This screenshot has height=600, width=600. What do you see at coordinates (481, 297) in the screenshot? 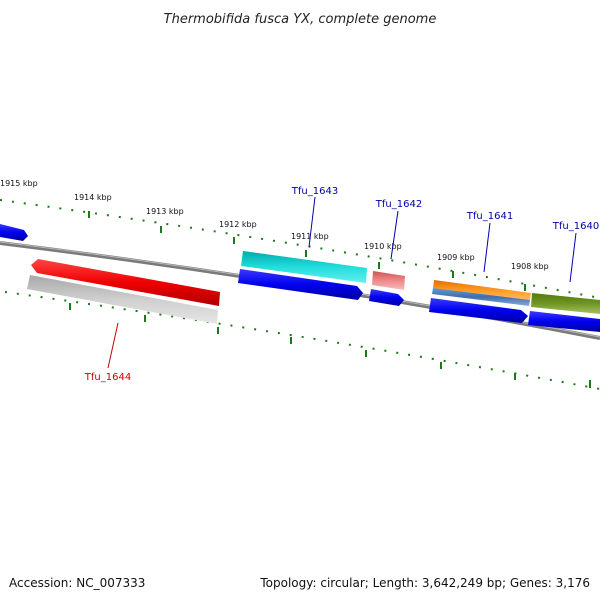
I see `gene-feature-tfu-1641-steel` at bounding box center [481, 297].